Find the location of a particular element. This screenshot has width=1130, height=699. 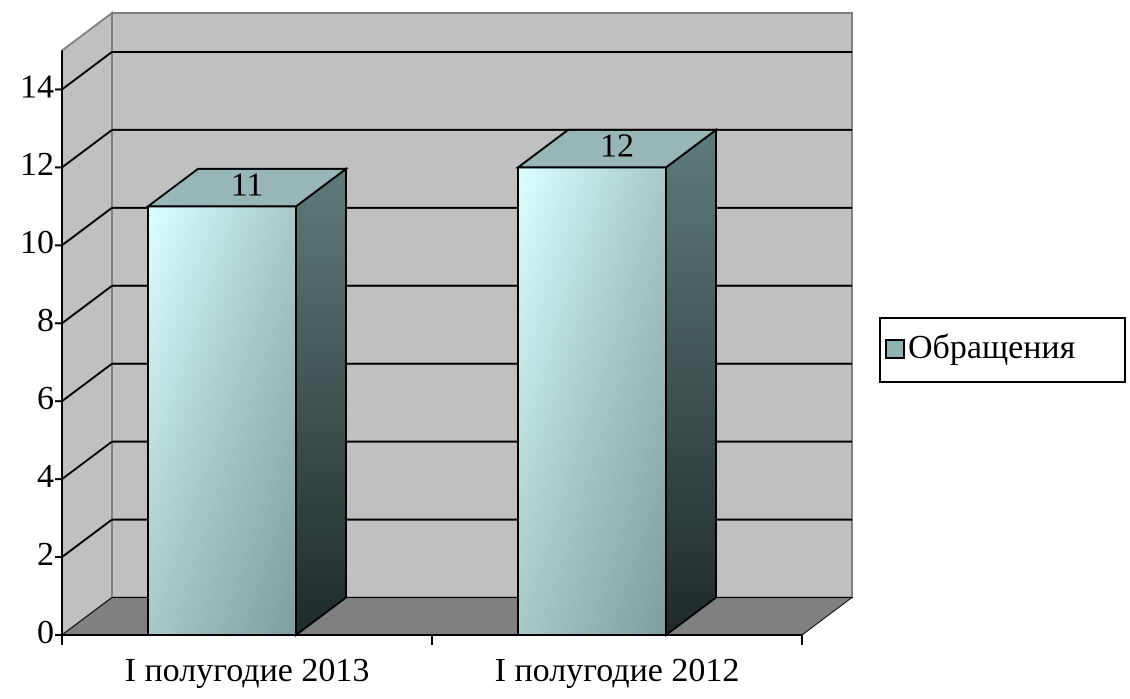

x-tick-label: I полугодие 2013 is located at coordinates (247, 670).